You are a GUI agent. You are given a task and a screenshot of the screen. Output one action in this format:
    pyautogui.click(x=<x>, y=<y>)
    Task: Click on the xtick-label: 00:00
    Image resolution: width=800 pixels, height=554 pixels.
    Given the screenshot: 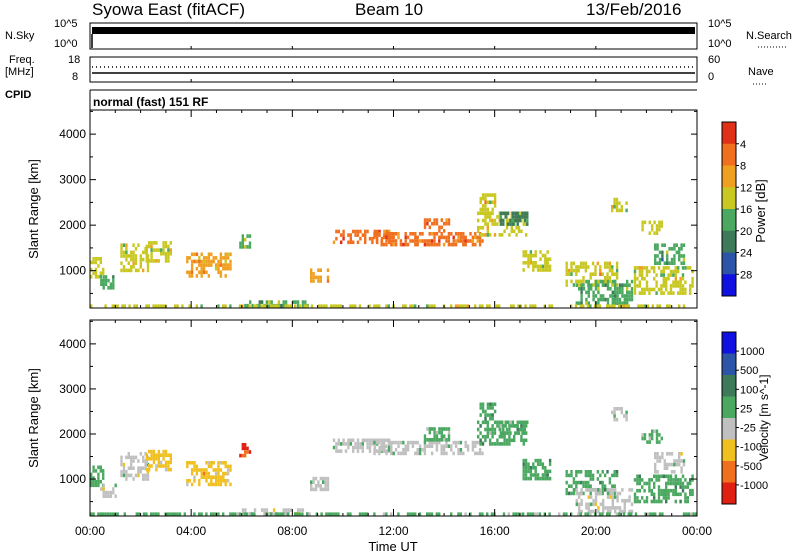 What is the action you would take?
    pyautogui.click(x=697, y=531)
    